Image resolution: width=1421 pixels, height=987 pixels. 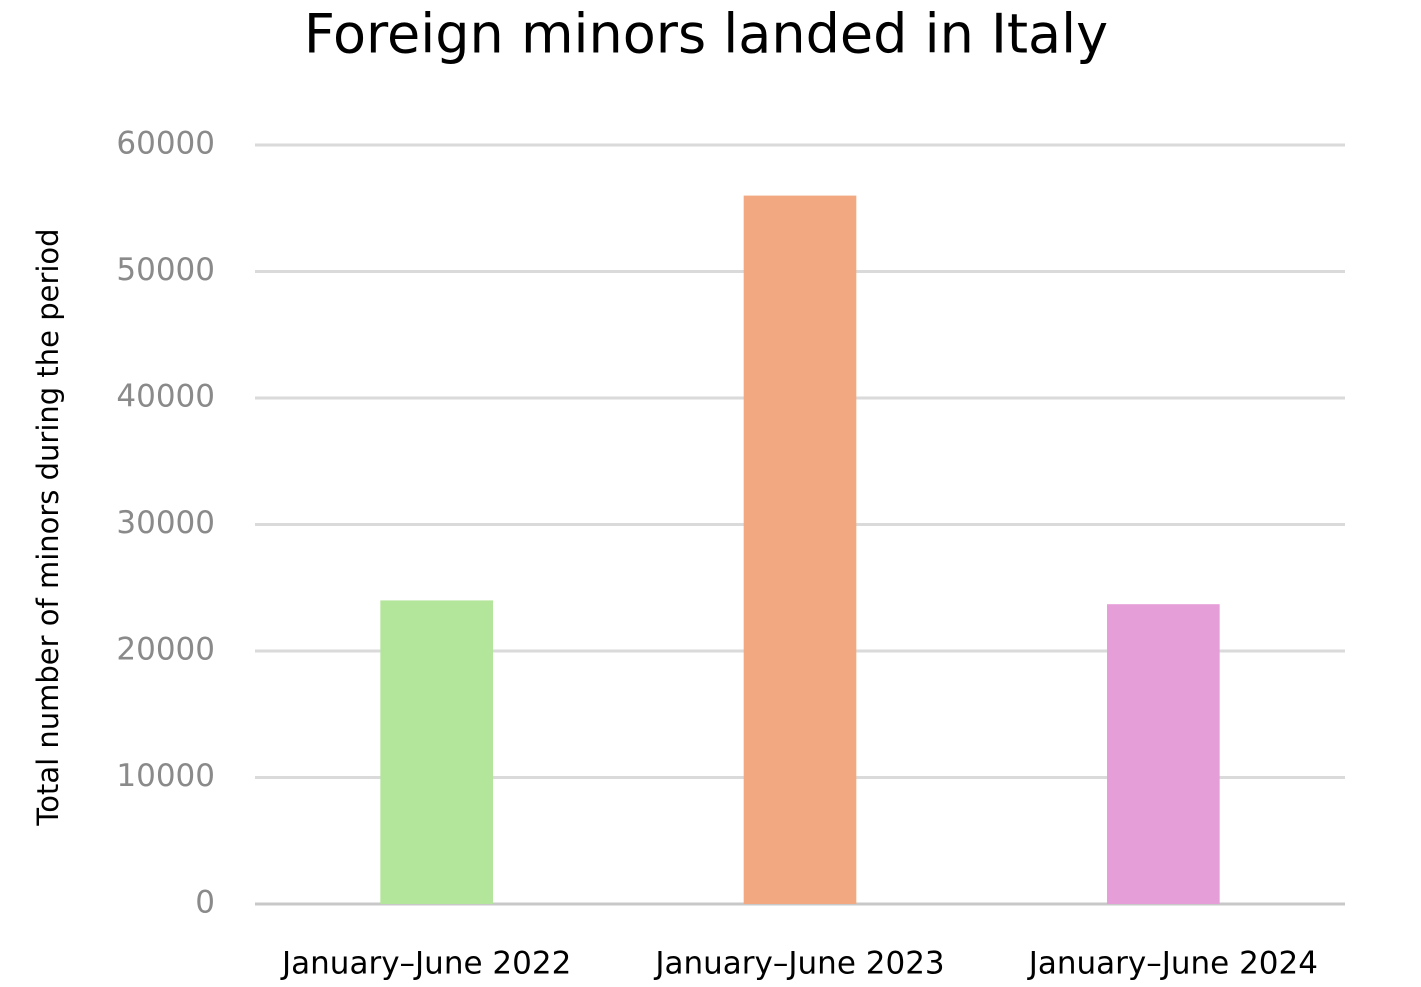 What do you see at coordinates (1172, 964) in the screenshot?
I see `x-tick-label: January–June 2024` at bounding box center [1172, 964].